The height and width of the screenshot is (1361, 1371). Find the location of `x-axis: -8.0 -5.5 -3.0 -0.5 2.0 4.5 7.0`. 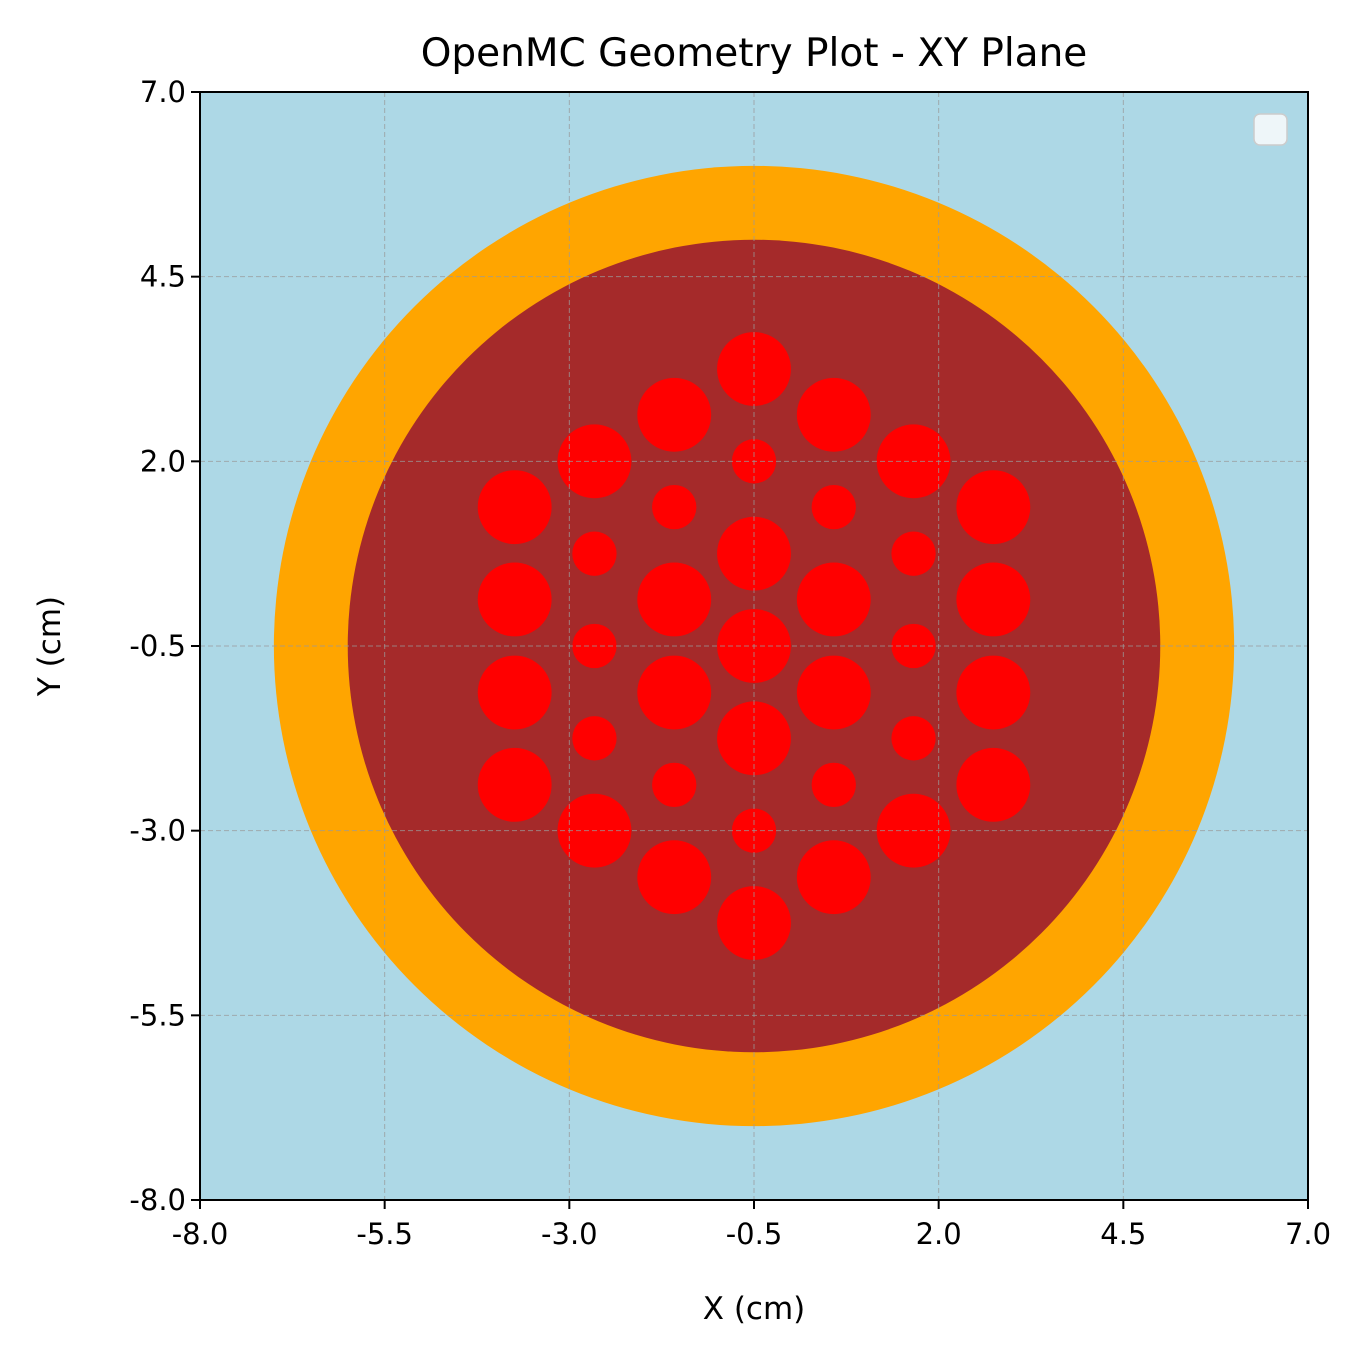

x-axis: -8.0 -5.5 -3.0 -0.5 2.0 4.5 7.0 is located at coordinates (751, 1225).